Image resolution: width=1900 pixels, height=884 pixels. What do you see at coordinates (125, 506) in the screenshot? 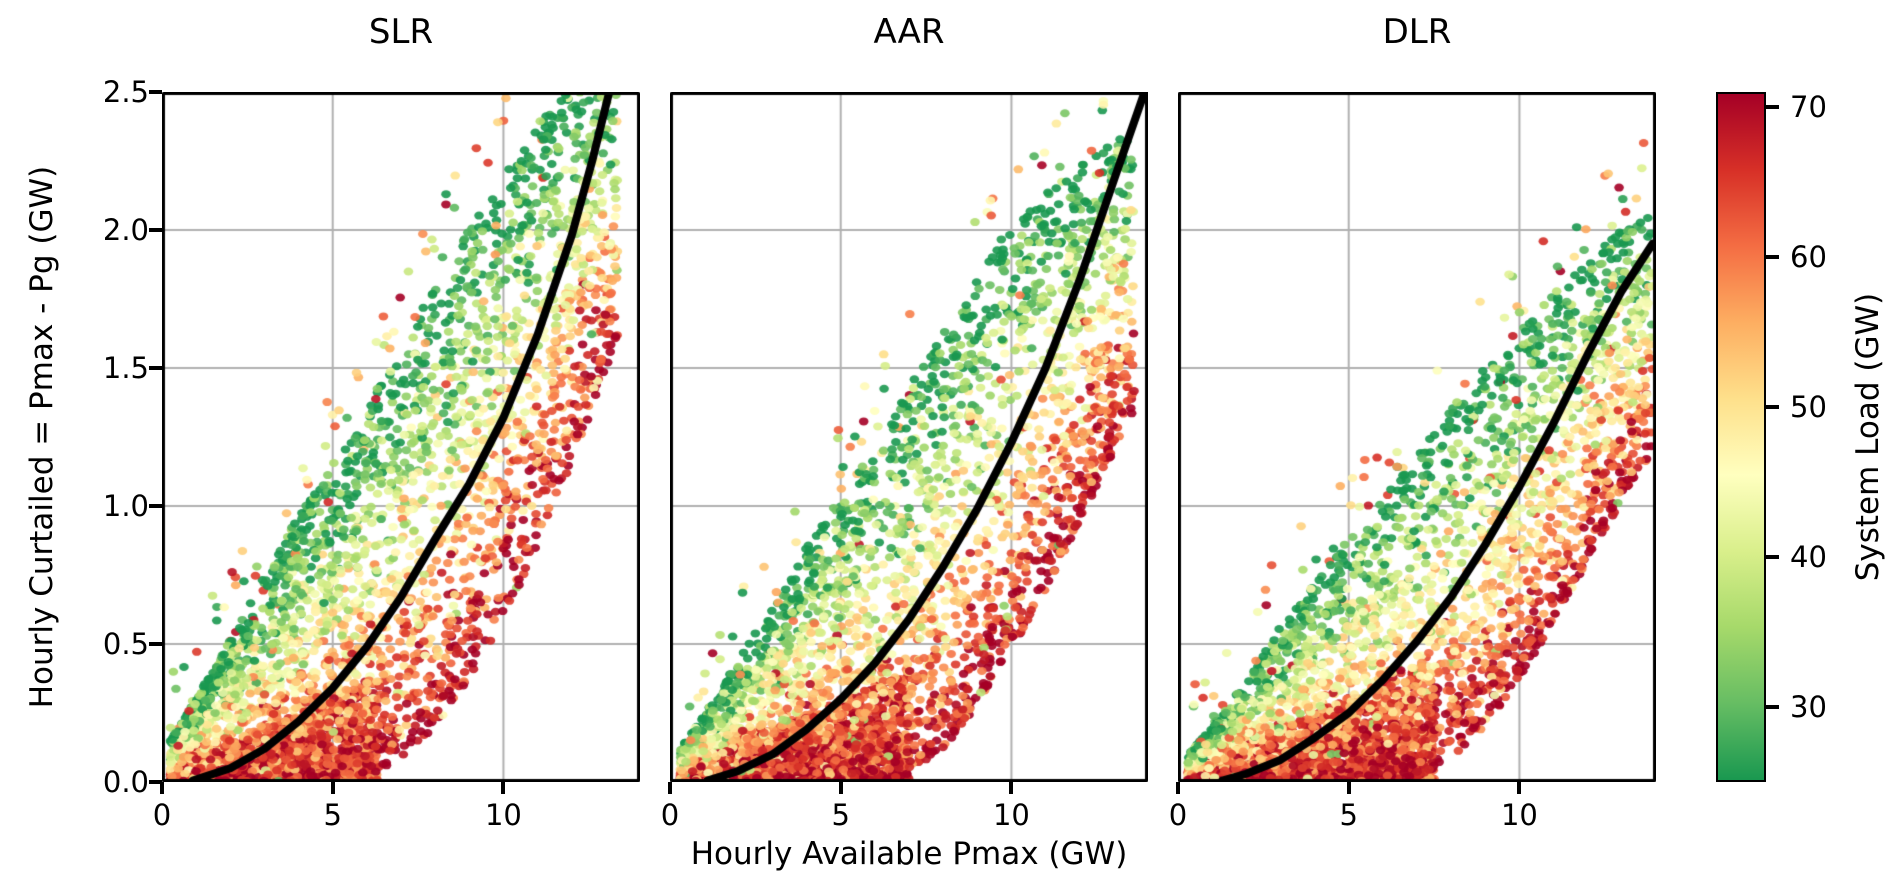
I see `y-tick-label: 1.0` at bounding box center [125, 506].